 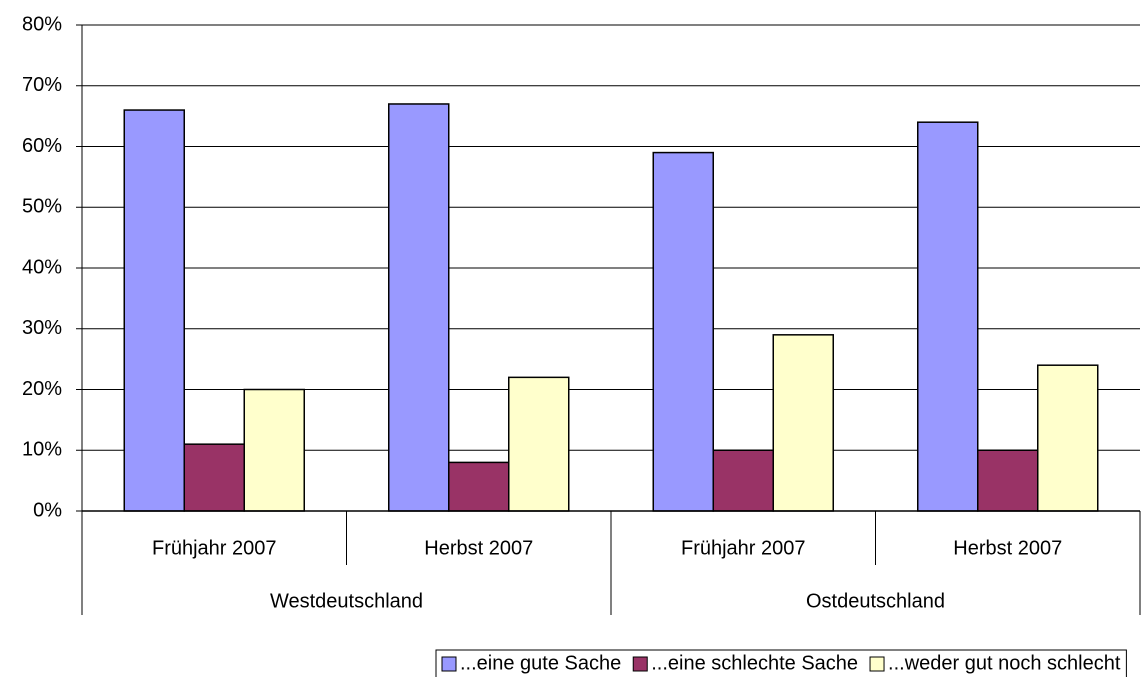 I want to click on y-tick-label: 70%, so click(x=42, y=85).